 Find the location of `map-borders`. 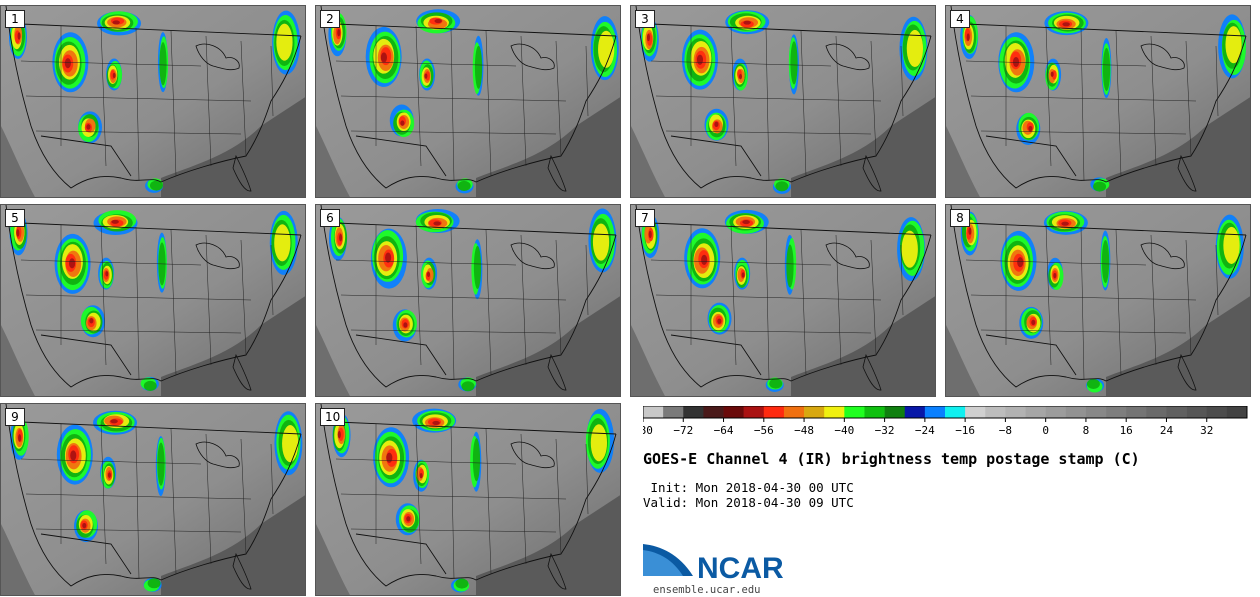

map-borders is located at coordinates (1098, 97).